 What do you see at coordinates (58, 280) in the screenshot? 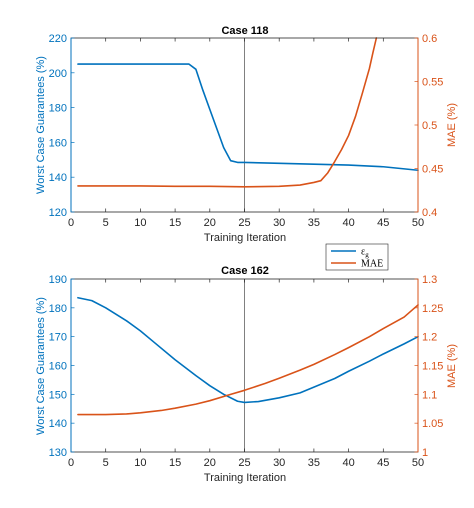
I see `left-y-tick-label: 190` at bounding box center [58, 280].